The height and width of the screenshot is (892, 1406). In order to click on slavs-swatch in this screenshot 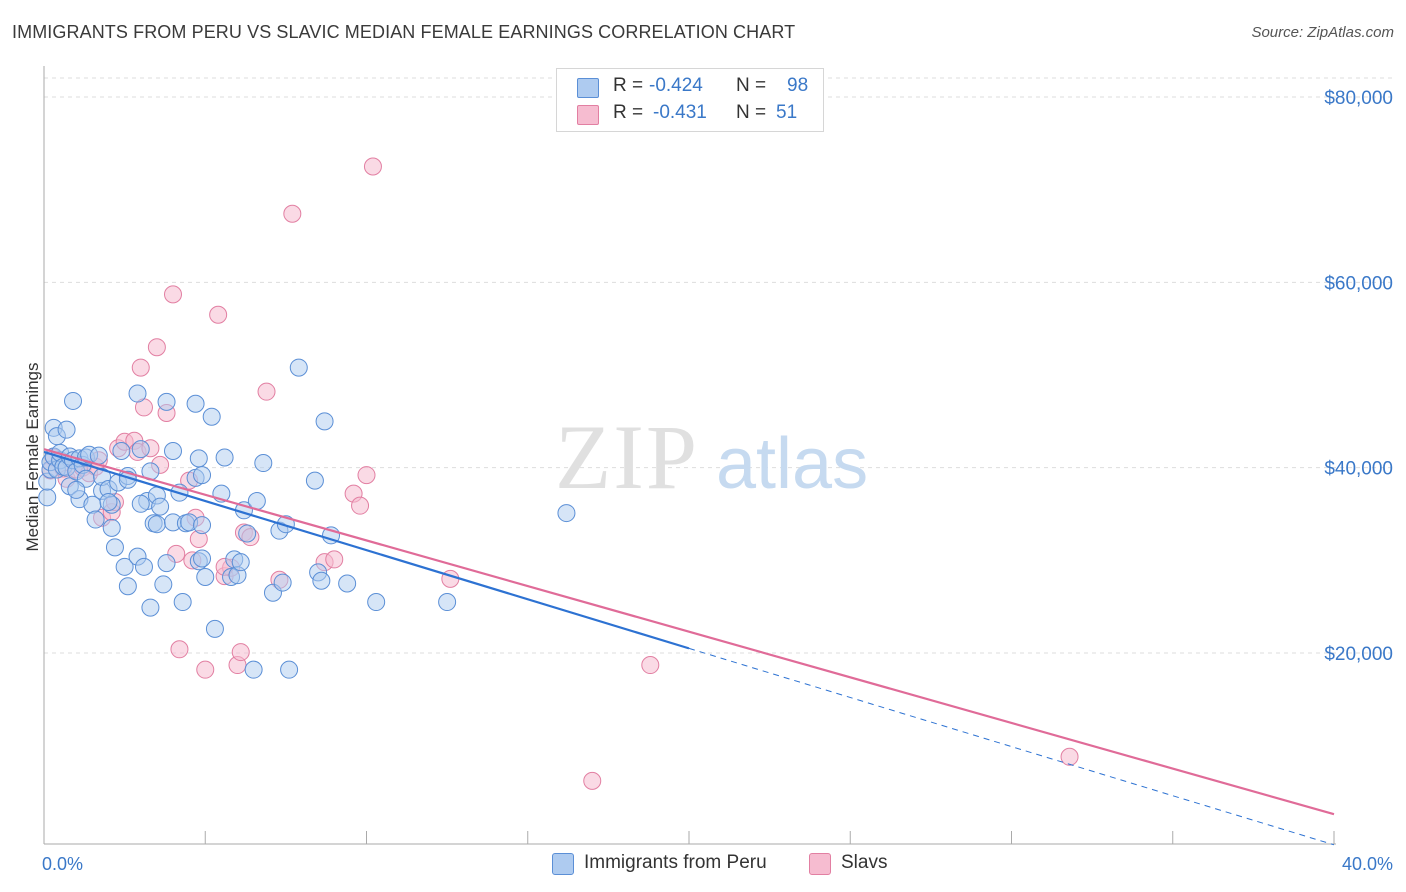, I will do `click(588, 115)`.